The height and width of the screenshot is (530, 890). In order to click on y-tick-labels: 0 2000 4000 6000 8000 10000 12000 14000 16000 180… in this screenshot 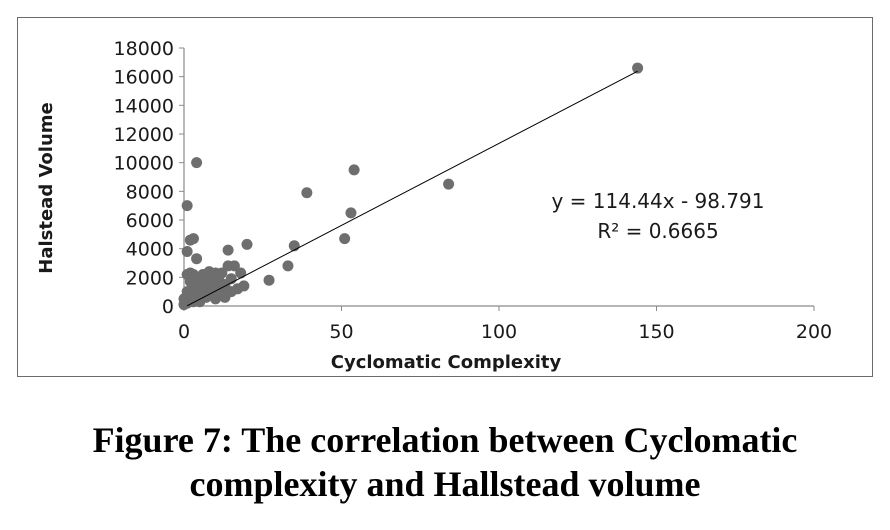, I will do `click(149, 178)`.